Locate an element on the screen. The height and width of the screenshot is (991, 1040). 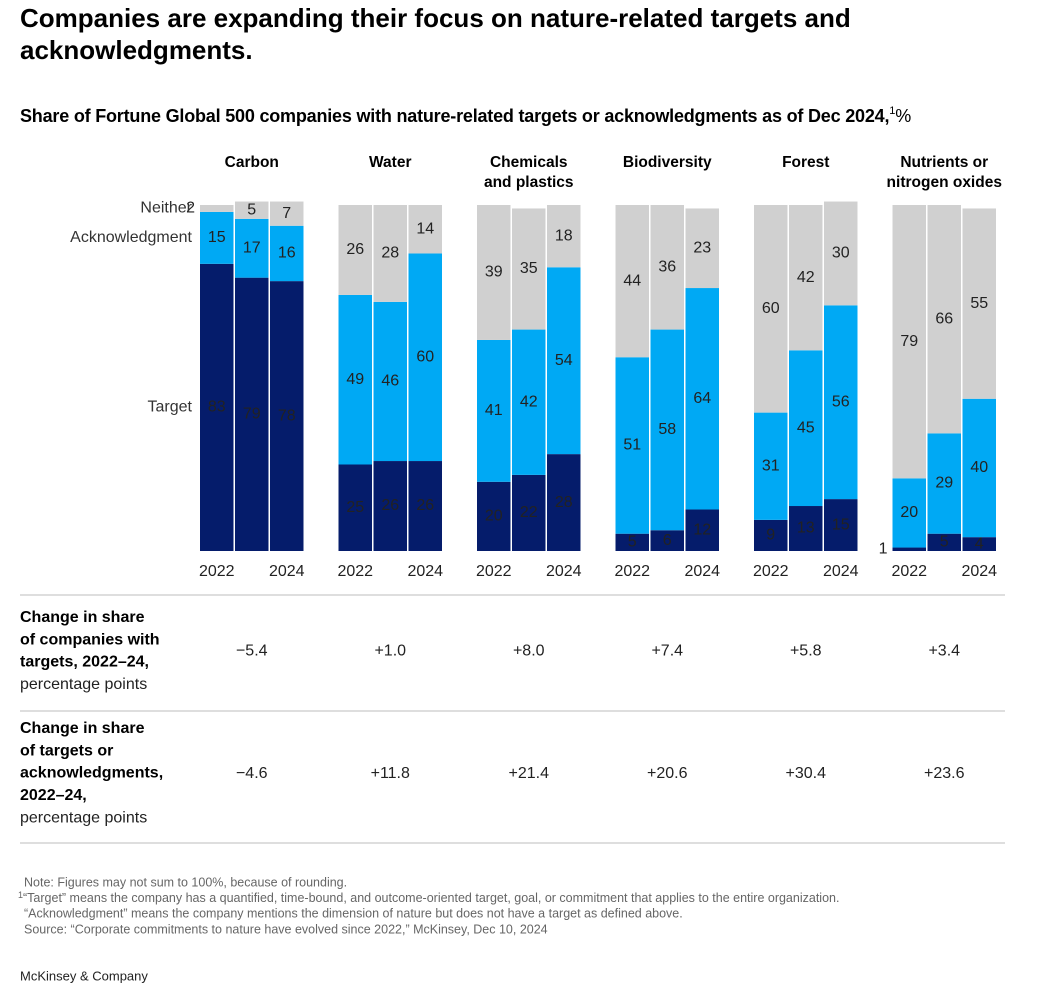
panel-title: Forest is located at coordinates (805, 162).